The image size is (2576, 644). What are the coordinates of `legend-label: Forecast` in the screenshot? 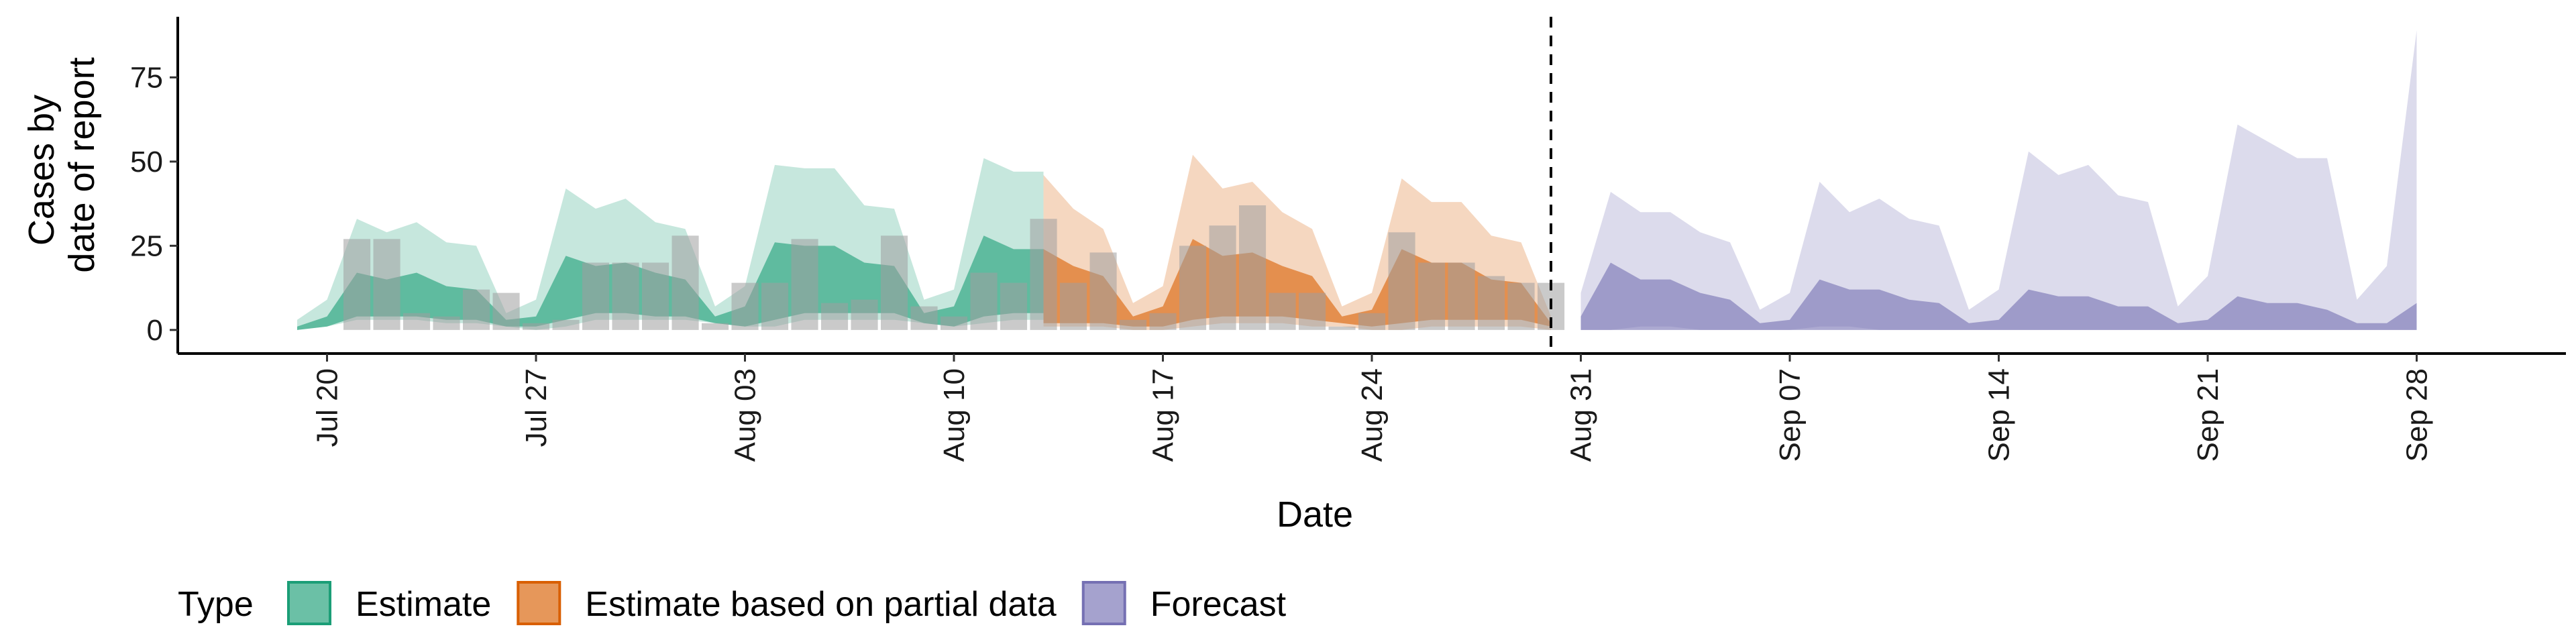 It's located at (1218, 604).